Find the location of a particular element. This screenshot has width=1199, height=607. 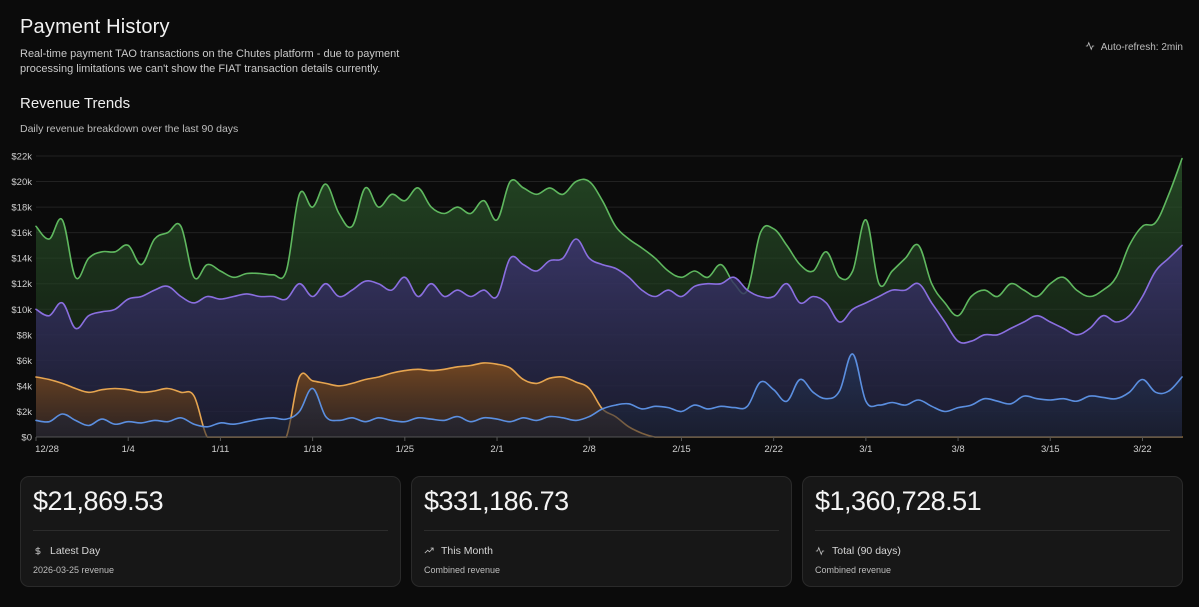

x-tick-label: 3/1 is located at coordinates (865, 449).